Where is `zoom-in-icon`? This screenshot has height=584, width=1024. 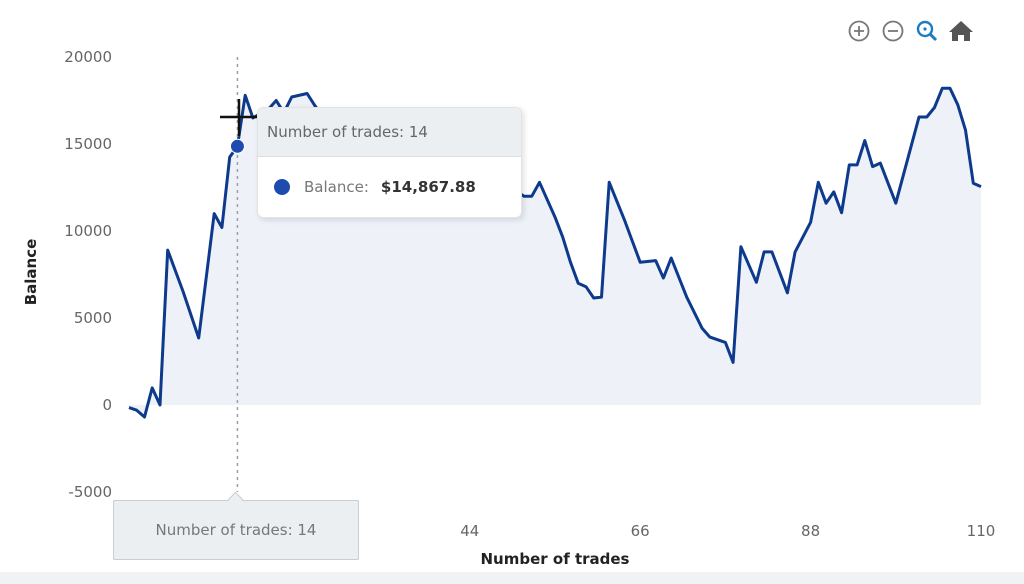 zoom-in-icon is located at coordinates (859, 31).